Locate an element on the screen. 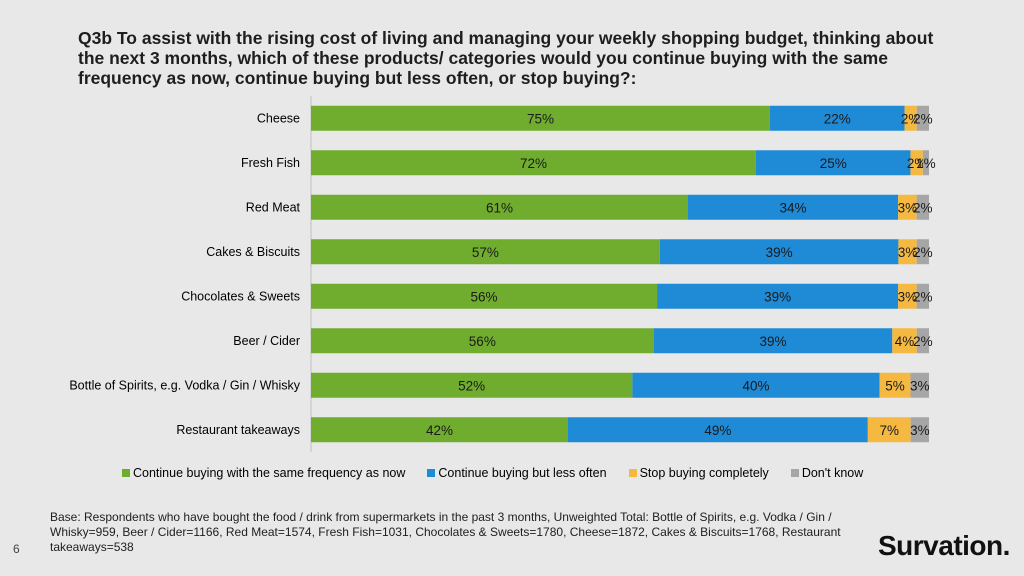 The height and width of the screenshot is (576, 1024). data-label-same-frequency: 42% is located at coordinates (439, 430).